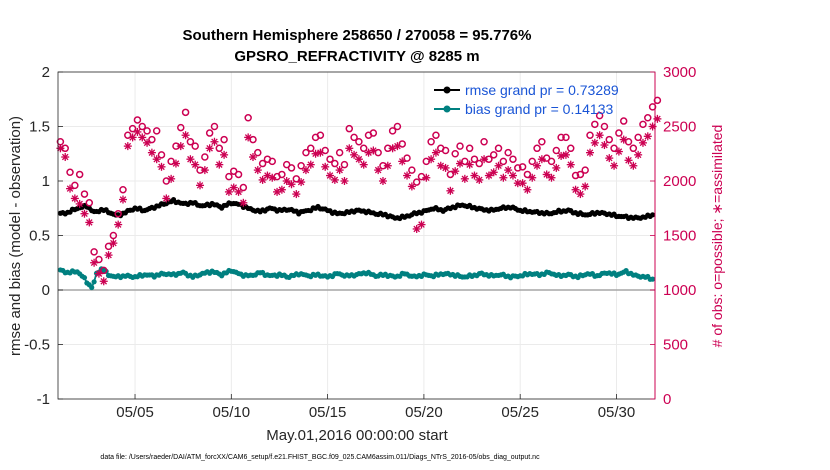 The height and width of the screenshot is (470, 830). I want to click on y-tick-label: 1, so click(46, 181).